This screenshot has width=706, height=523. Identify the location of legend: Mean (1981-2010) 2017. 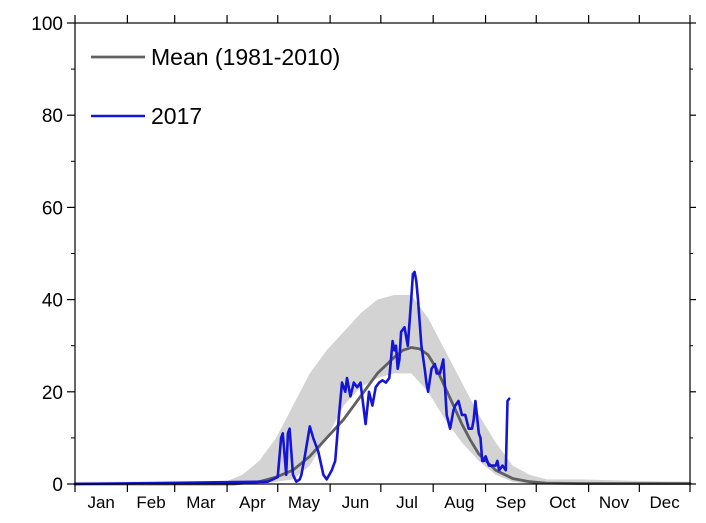
(215, 86).